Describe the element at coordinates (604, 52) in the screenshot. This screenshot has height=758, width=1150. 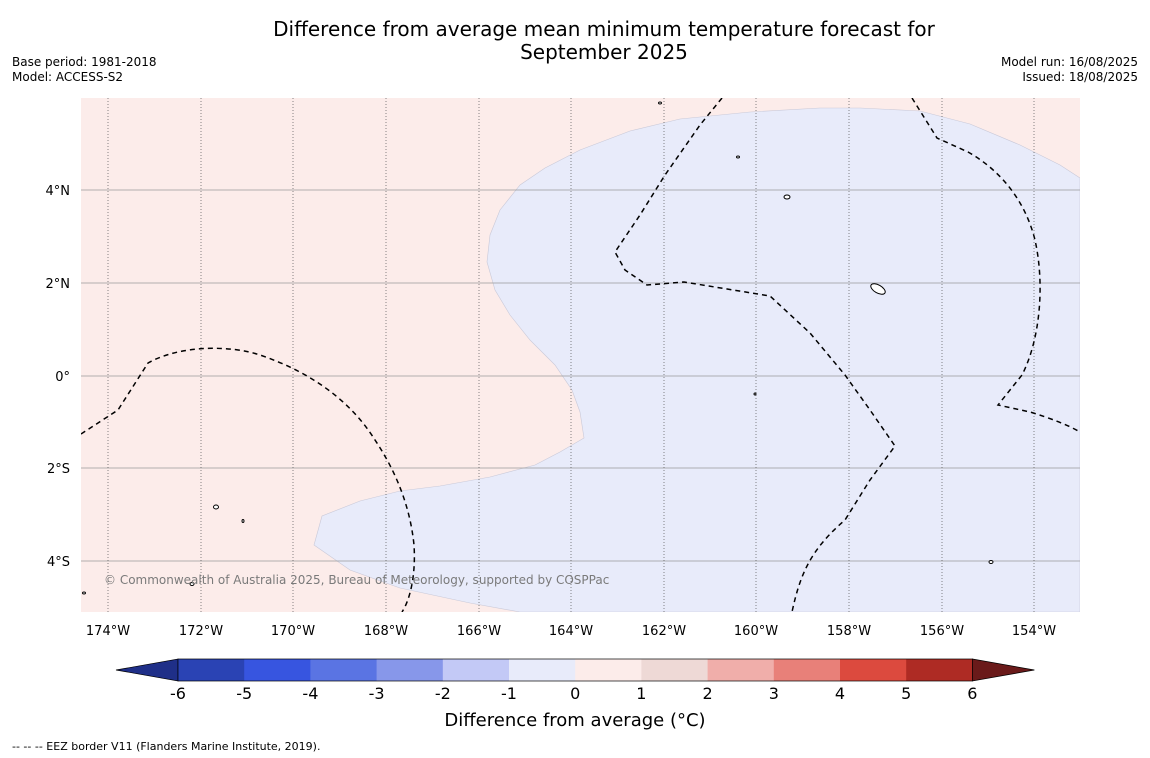
I see `title-line-2: September 2025` at that location.